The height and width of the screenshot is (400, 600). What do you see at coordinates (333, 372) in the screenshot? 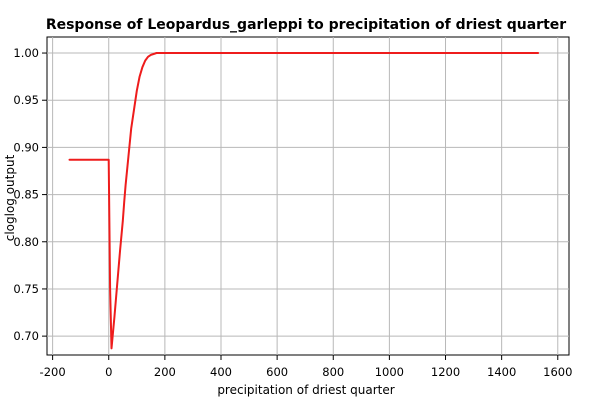
I see `x-tick-label: 800` at bounding box center [333, 372].